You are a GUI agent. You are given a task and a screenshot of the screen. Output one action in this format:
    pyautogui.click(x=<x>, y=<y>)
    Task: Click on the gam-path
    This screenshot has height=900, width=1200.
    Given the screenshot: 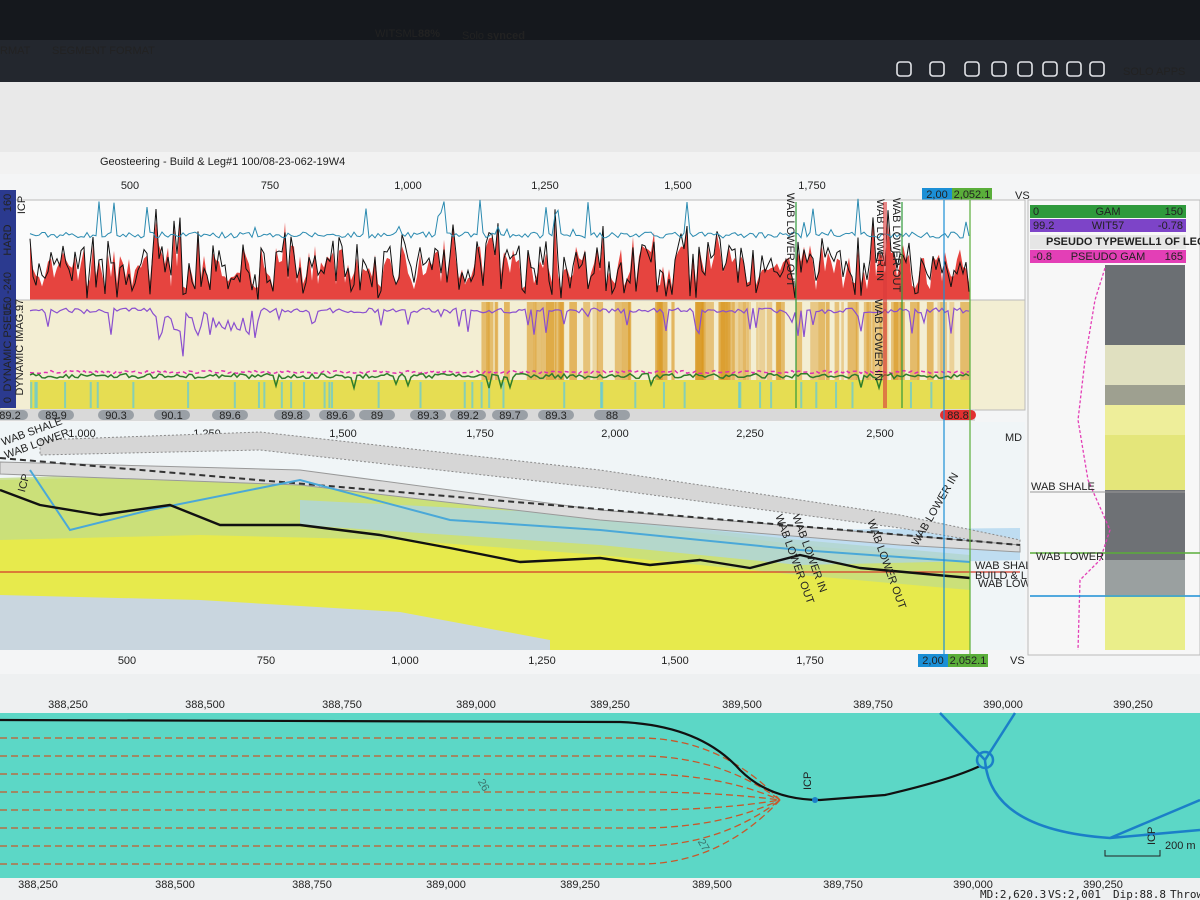 What is the action you would take?
    pyautogui.click(x=500, y=516)
    